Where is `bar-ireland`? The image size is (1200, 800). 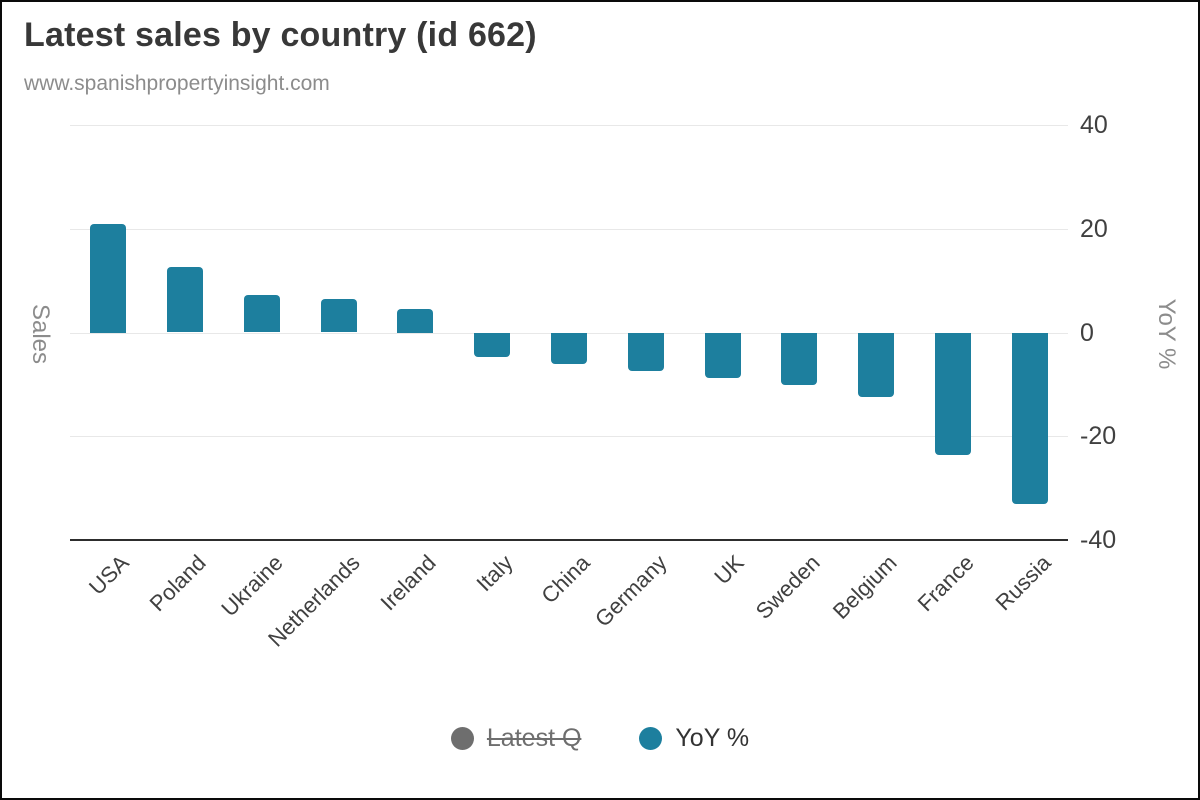
bar-ireland is located at coordinates (415, 321).